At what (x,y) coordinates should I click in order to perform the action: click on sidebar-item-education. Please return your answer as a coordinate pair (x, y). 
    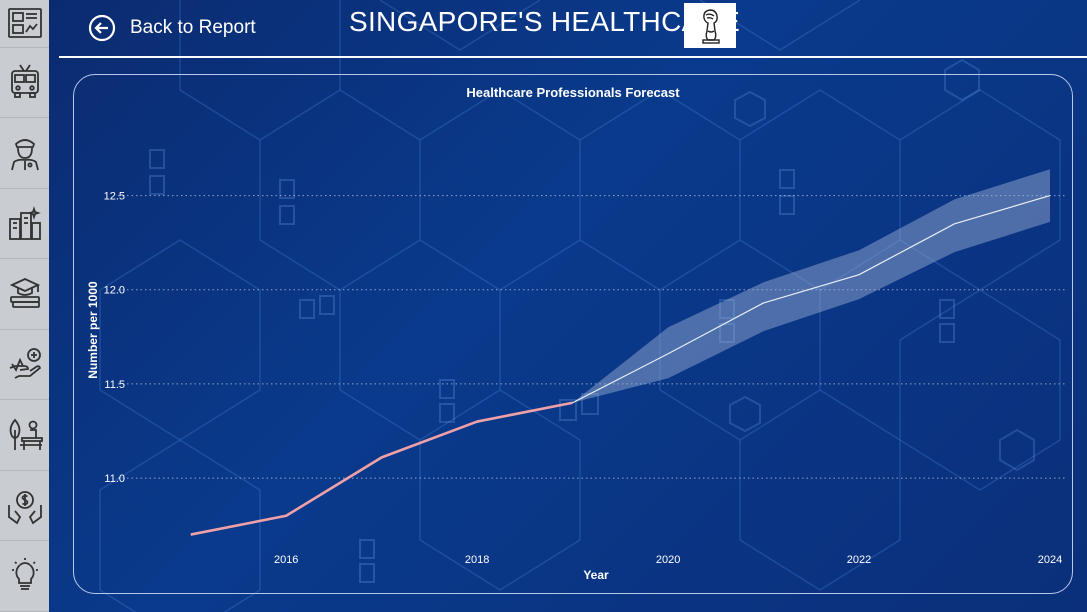
    Looking at the image, I should click on (24, 294).